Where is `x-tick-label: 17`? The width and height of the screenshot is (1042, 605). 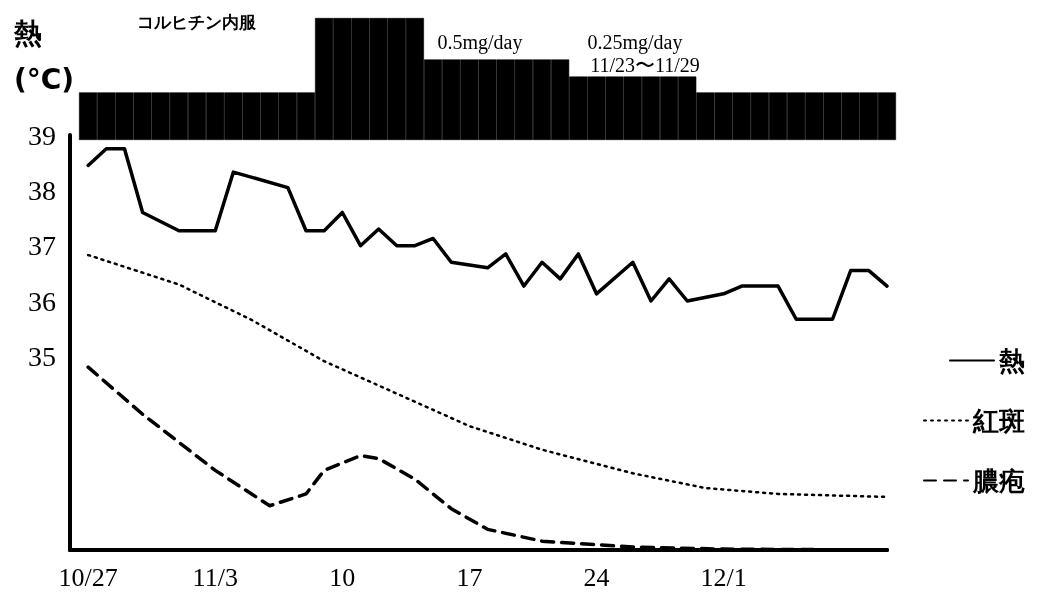 x-tick-label: 17 is located at coordinates (469, 577).